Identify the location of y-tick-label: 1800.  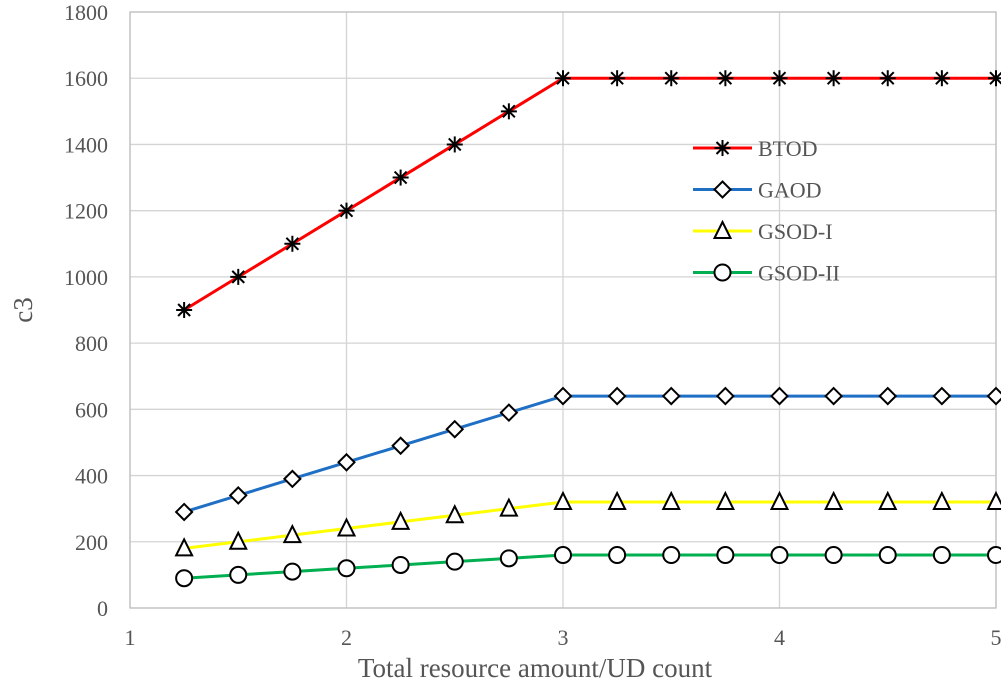
(86, 12).